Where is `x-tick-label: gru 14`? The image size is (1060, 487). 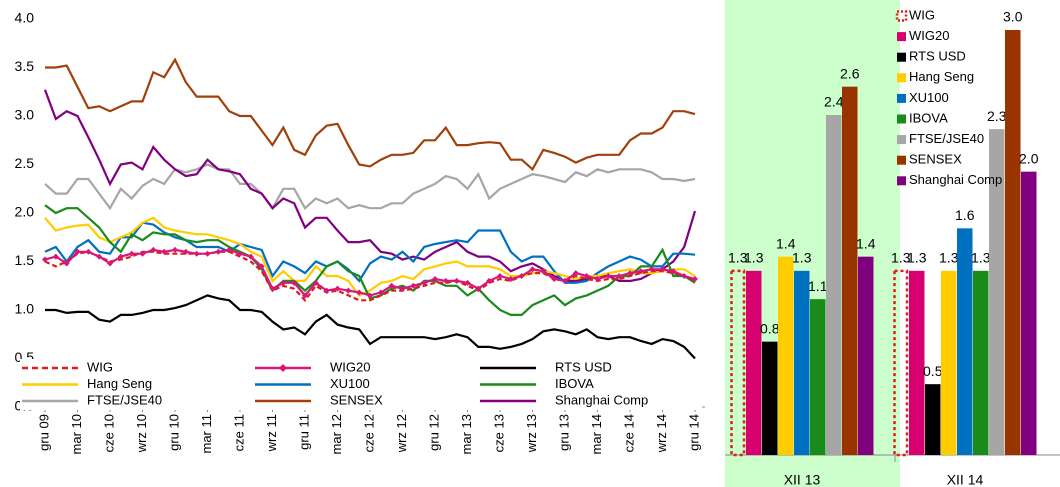 x-tick-label: gru 14 is located at coordinates (693, 432).